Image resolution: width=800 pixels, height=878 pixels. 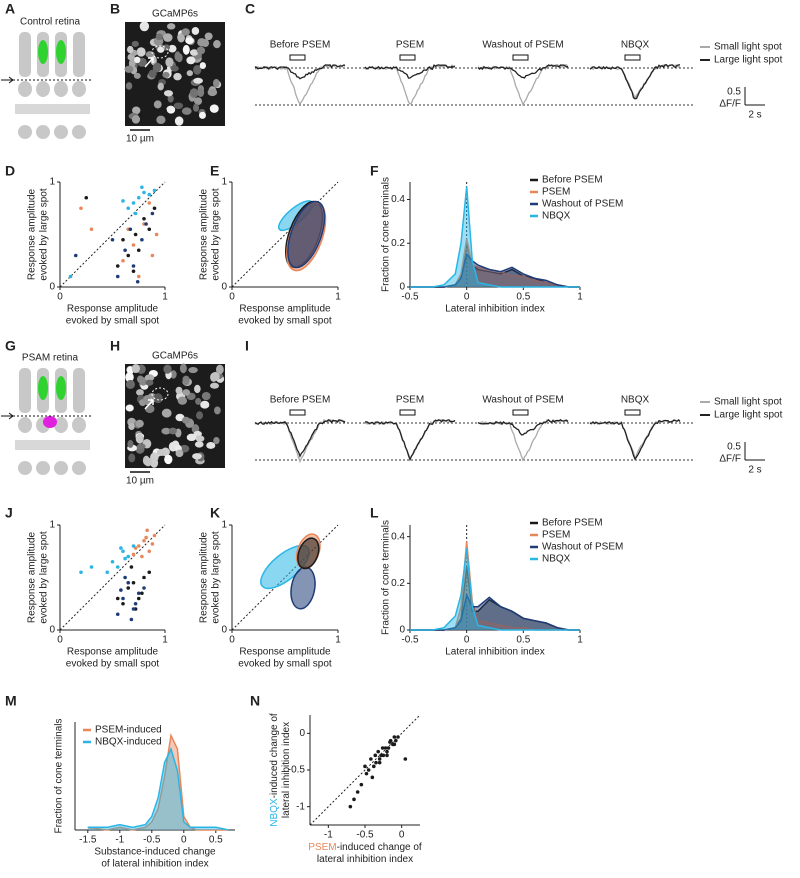 I want to click on cone-cell, so click(x=79, y=54).